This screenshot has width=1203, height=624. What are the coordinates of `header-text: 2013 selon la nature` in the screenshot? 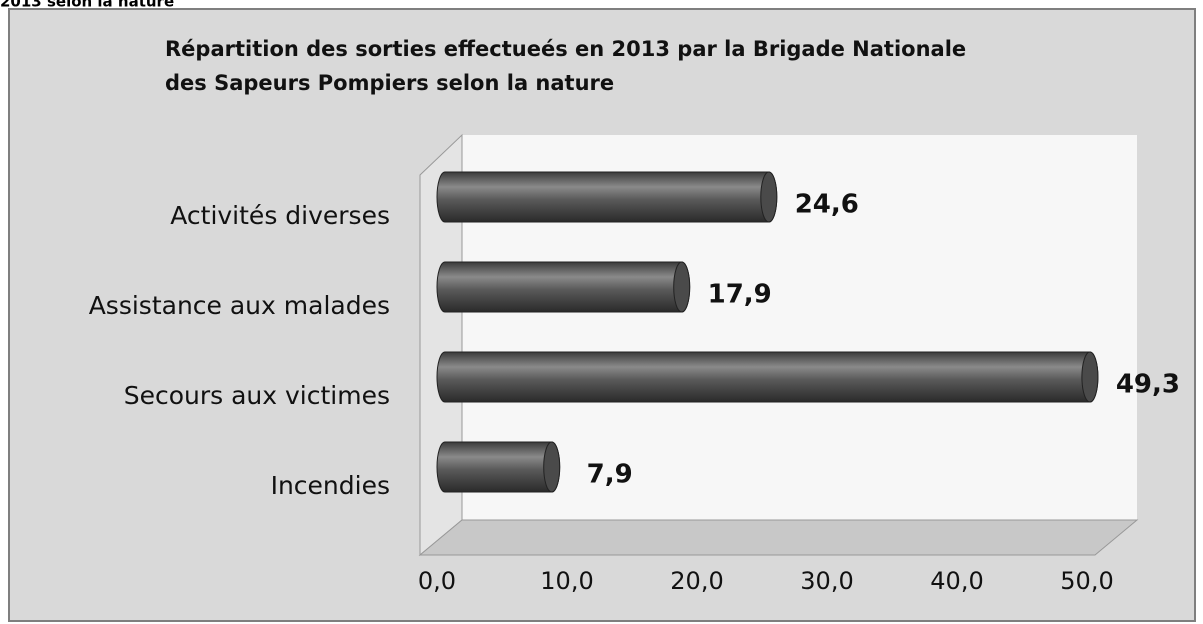 It's located at (87, 5).